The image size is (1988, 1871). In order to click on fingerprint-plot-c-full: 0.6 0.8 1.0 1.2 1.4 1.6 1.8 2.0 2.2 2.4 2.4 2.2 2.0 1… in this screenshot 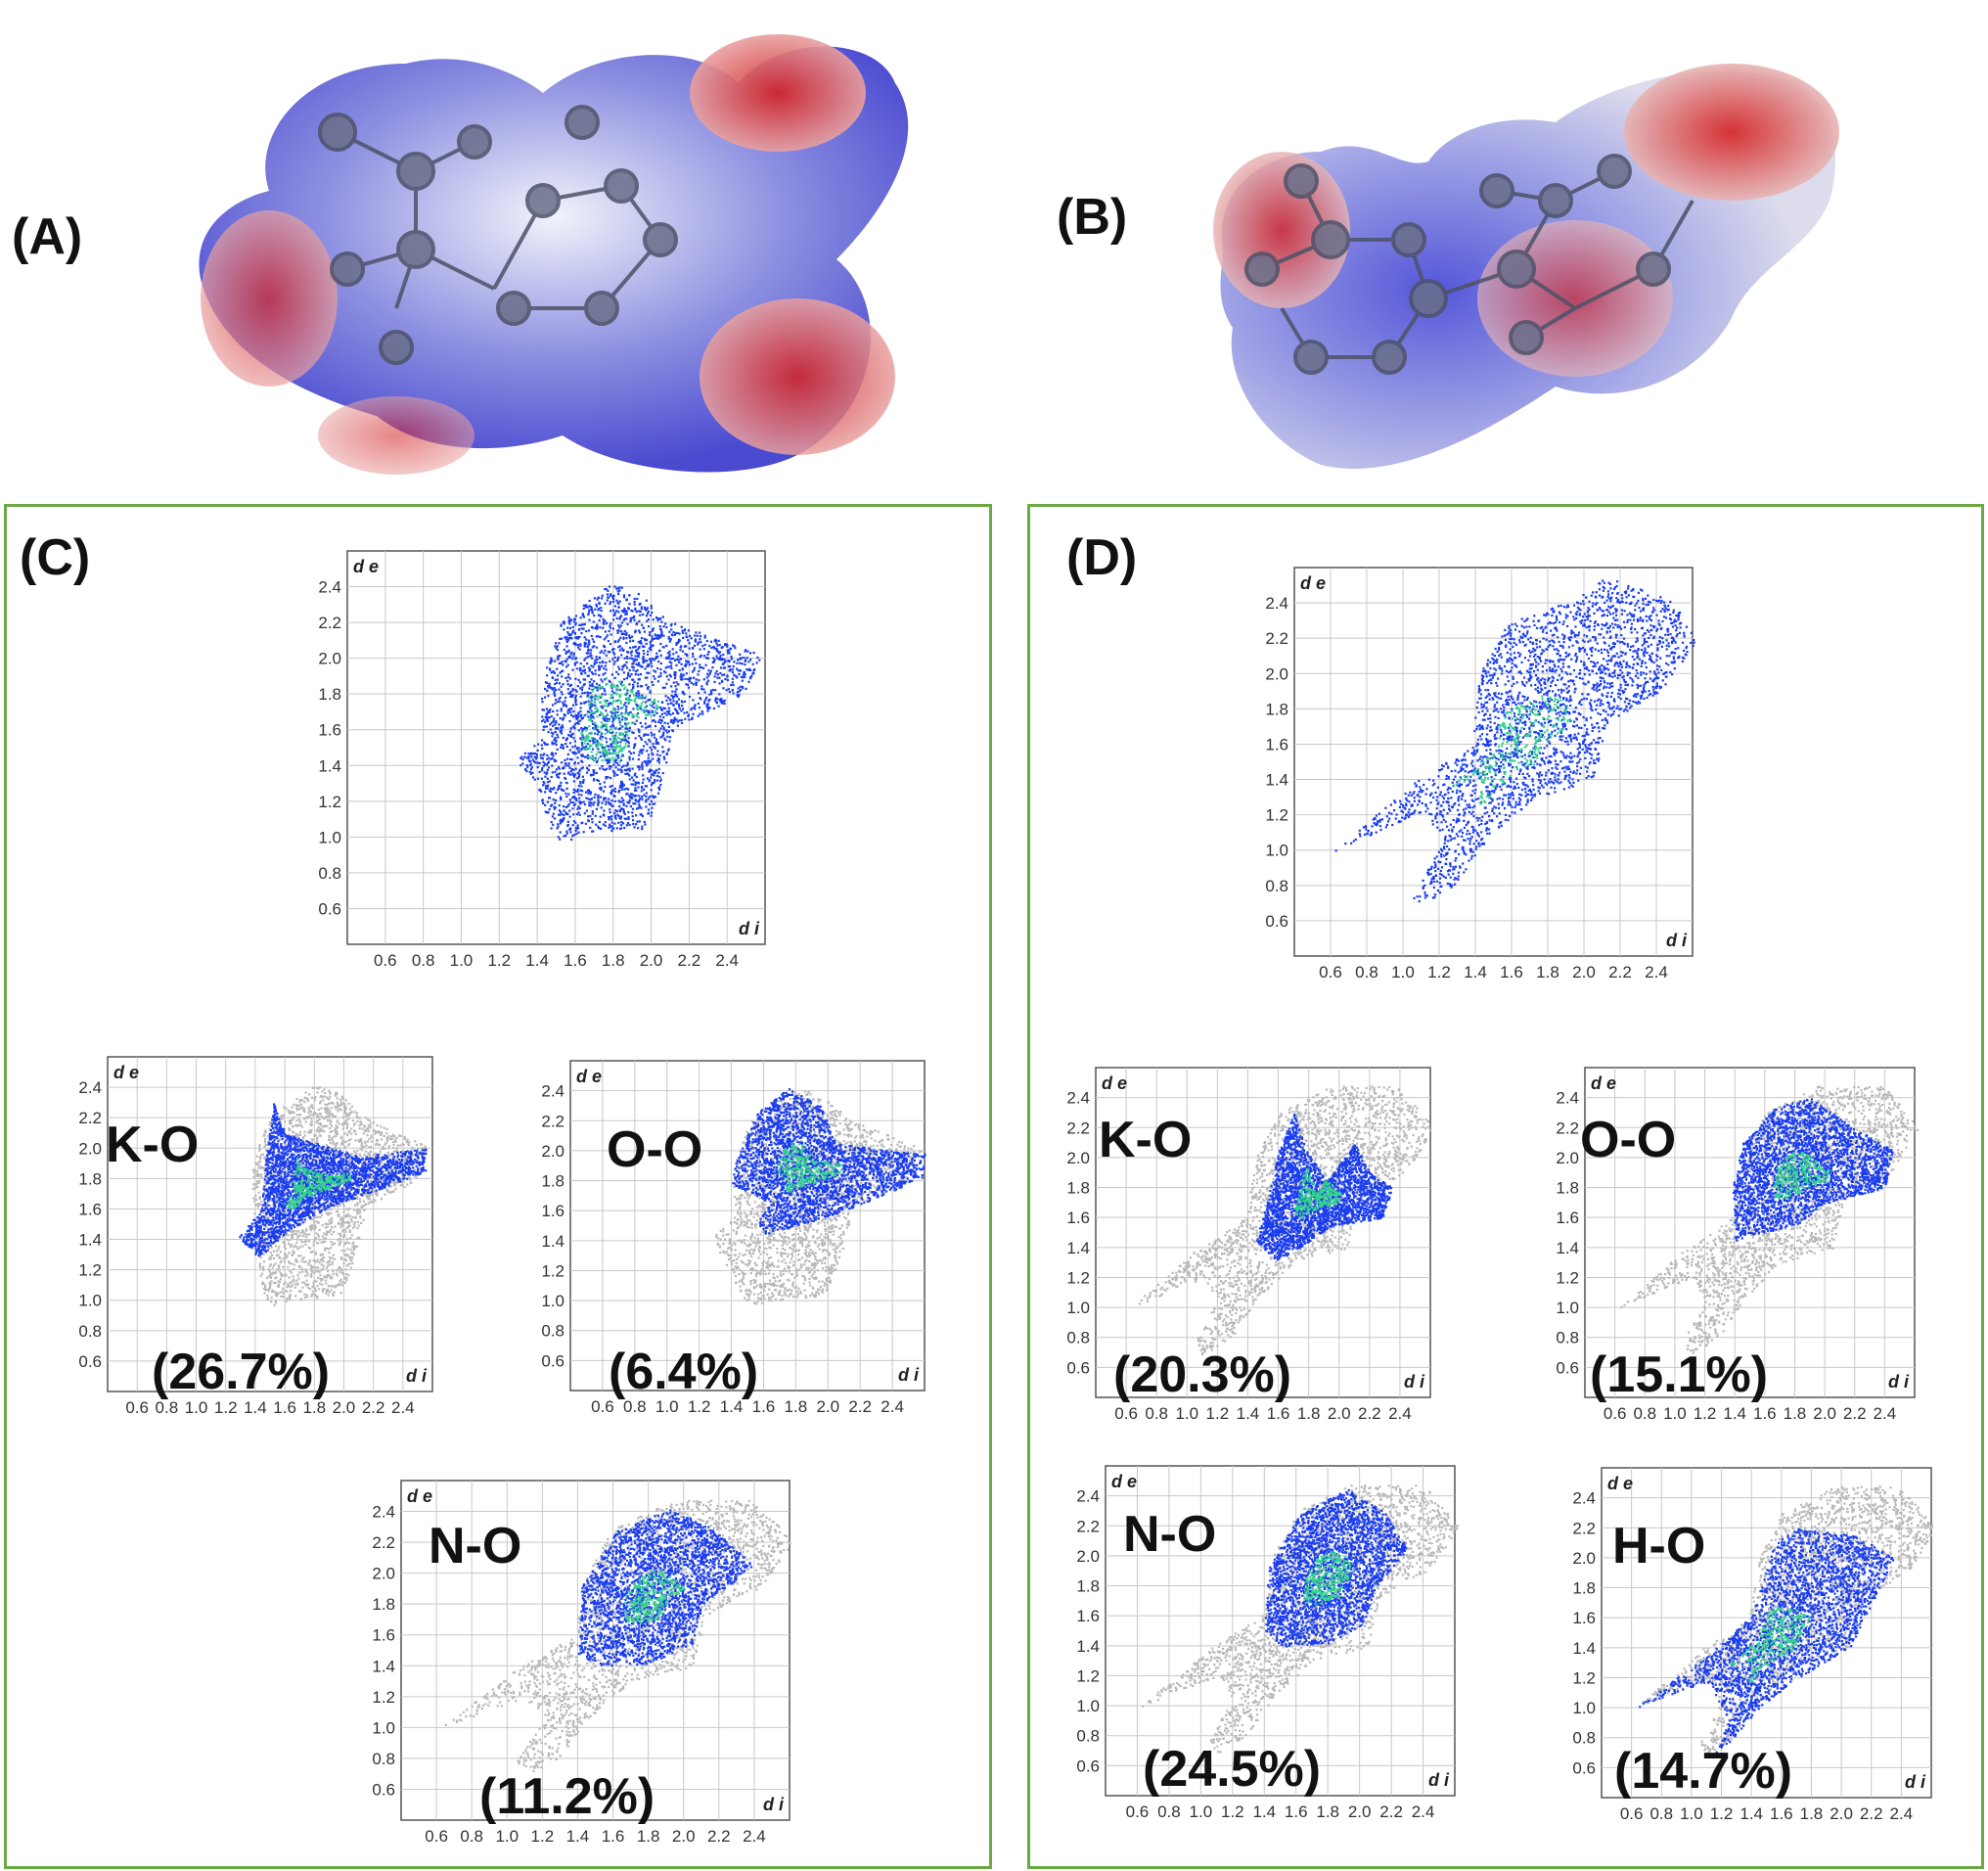, I will do `click(542, 760)`.